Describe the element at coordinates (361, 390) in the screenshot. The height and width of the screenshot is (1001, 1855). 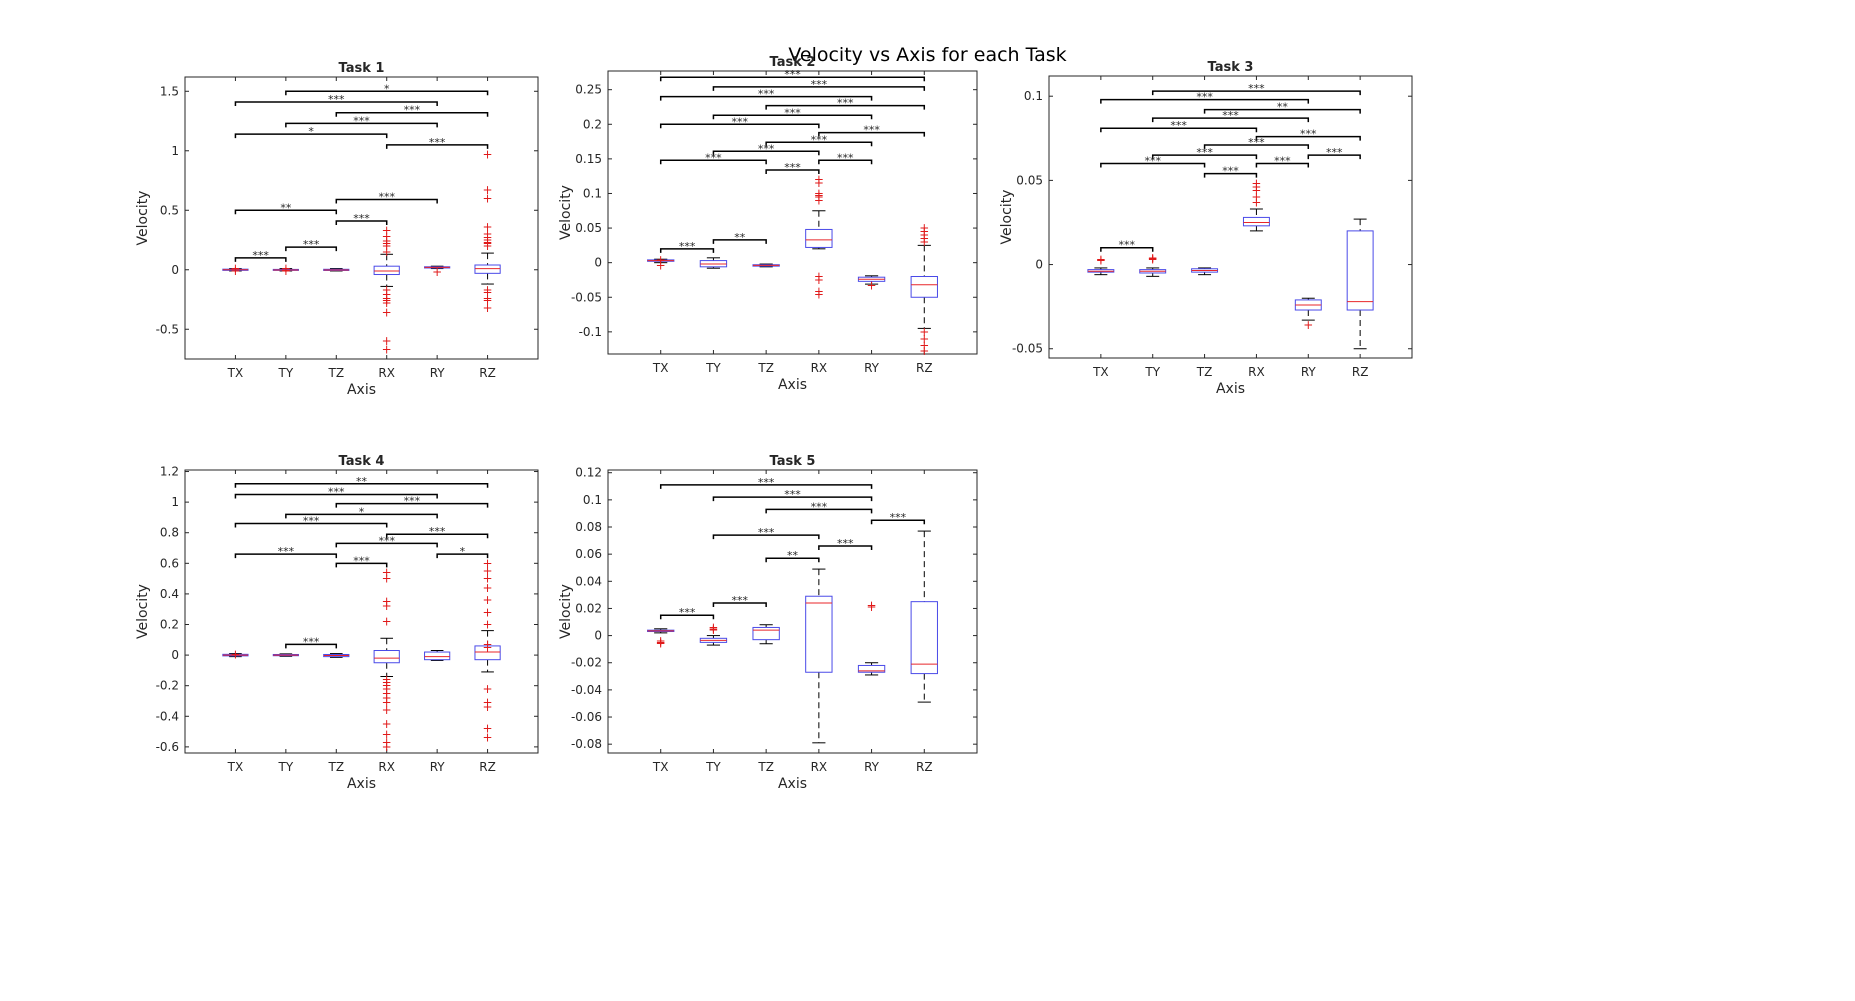
I see `x-axis-label: Axis` at that location.